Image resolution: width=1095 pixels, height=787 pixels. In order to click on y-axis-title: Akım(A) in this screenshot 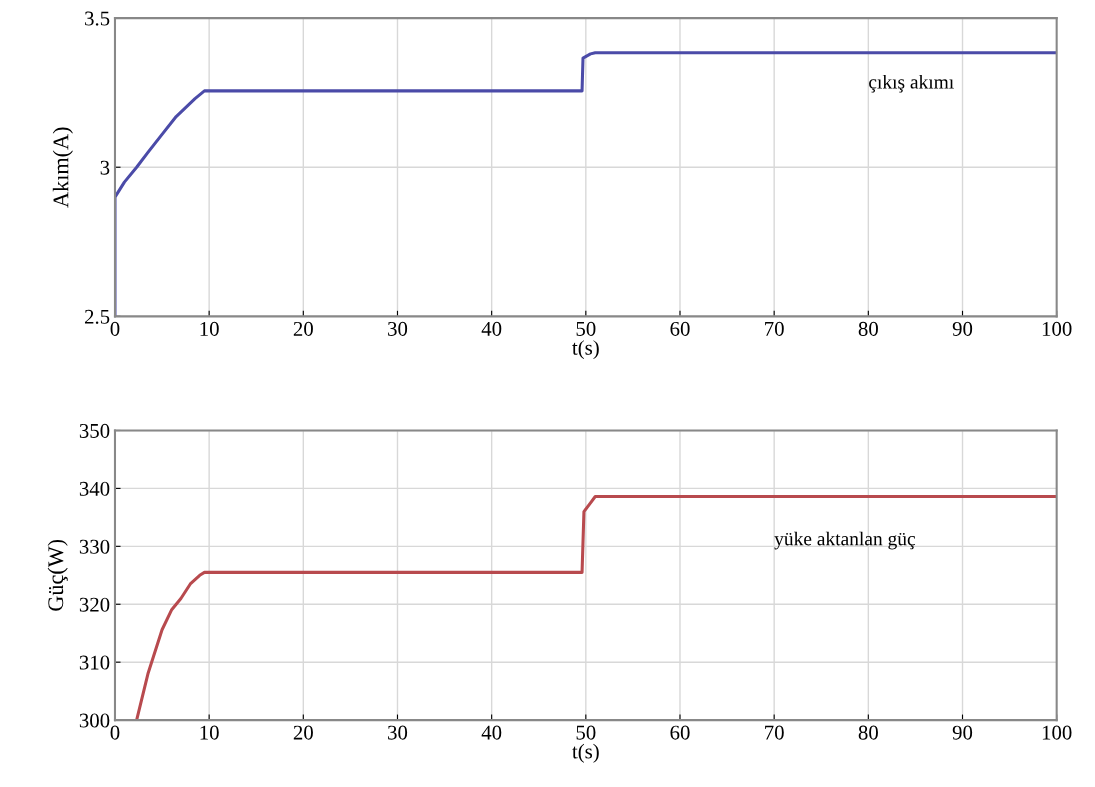, I will do `click(62, 167)`.